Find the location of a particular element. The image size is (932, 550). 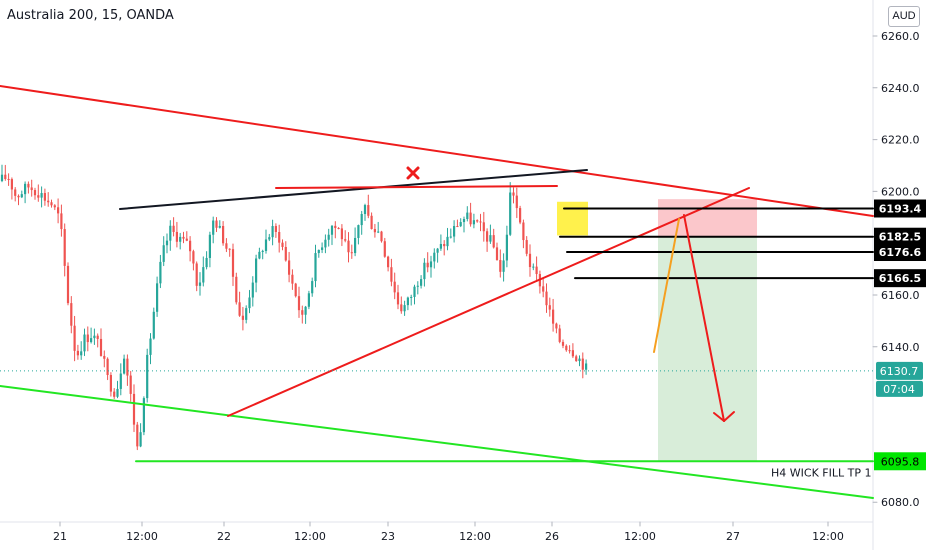

price-axis-label: 6140.0 is located at coordinates (900, 347).